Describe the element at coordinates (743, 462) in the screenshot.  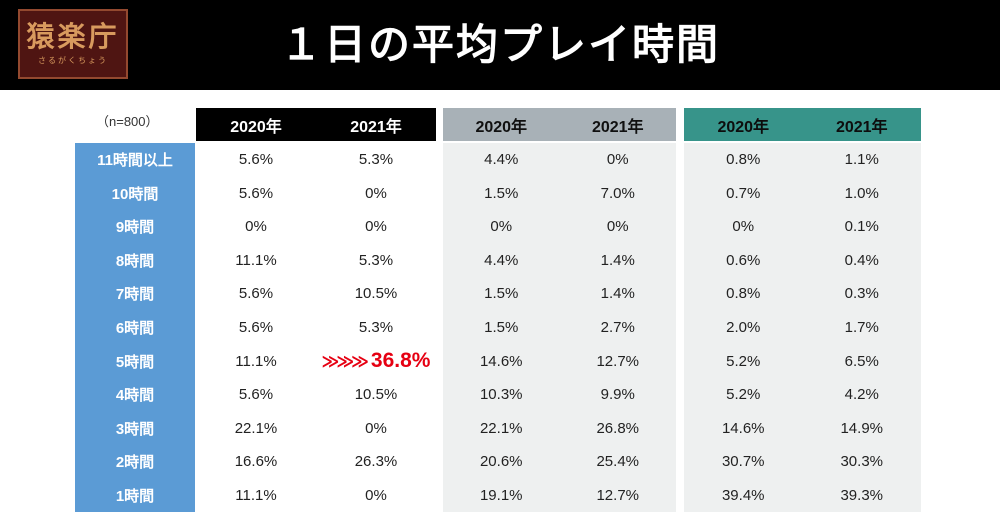
I see `value-cell: 30.7%` at that location.